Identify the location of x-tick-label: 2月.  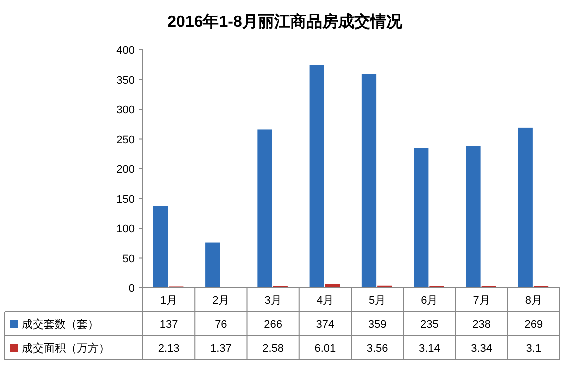
(221, 301).